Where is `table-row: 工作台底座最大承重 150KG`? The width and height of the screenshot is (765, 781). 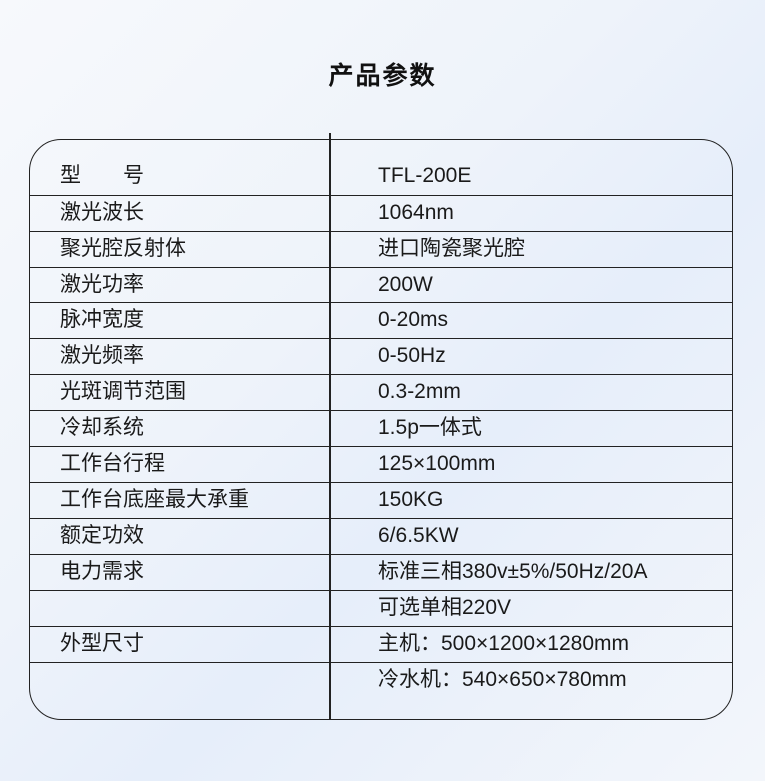
table-row: 工作台底座最大承重 150KG is located at coordinates (381, 500).